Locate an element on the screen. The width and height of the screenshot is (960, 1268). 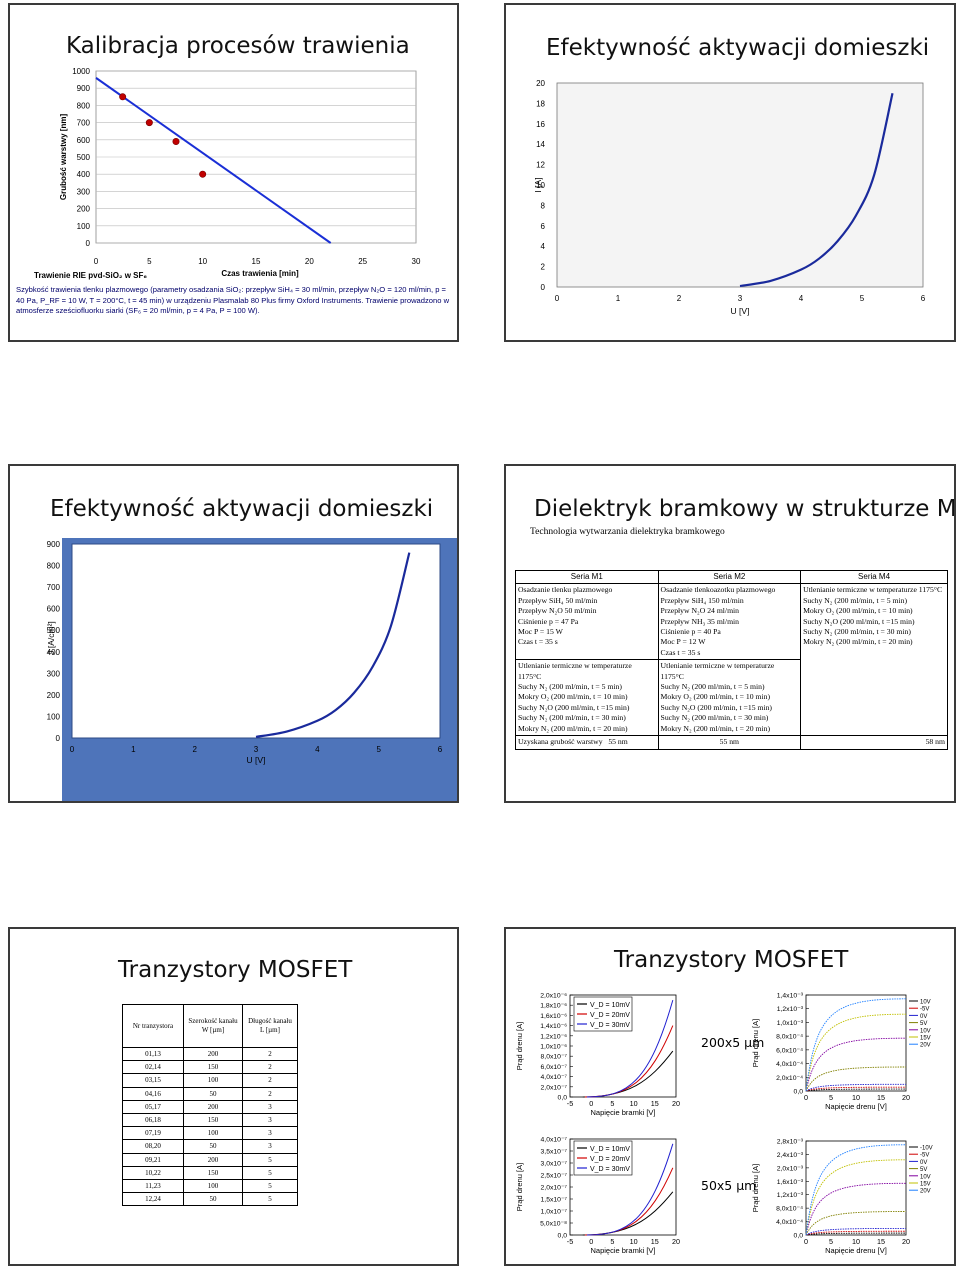
x-axis-label: Napięcie bramki [V] is located at coordinates (622, 1112).